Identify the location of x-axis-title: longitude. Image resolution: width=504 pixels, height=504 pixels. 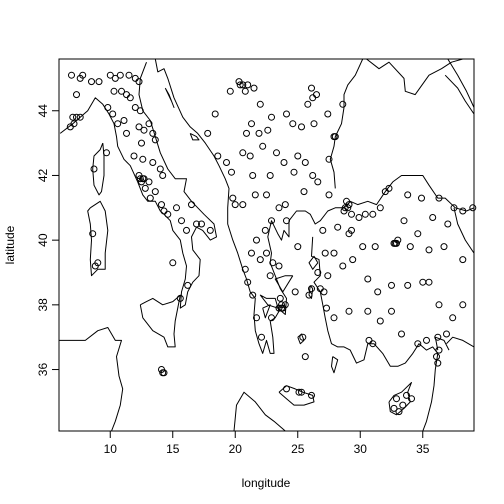
(266, 483).